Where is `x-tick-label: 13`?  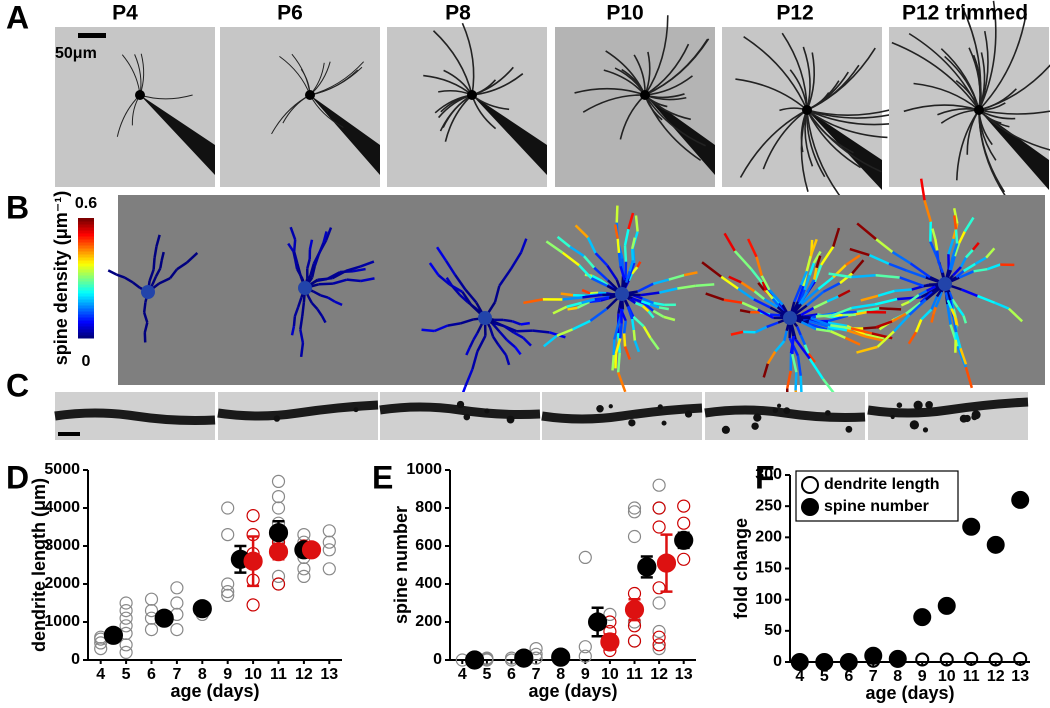 x-tick-label: 13 is located at coordinates (1020, 676).